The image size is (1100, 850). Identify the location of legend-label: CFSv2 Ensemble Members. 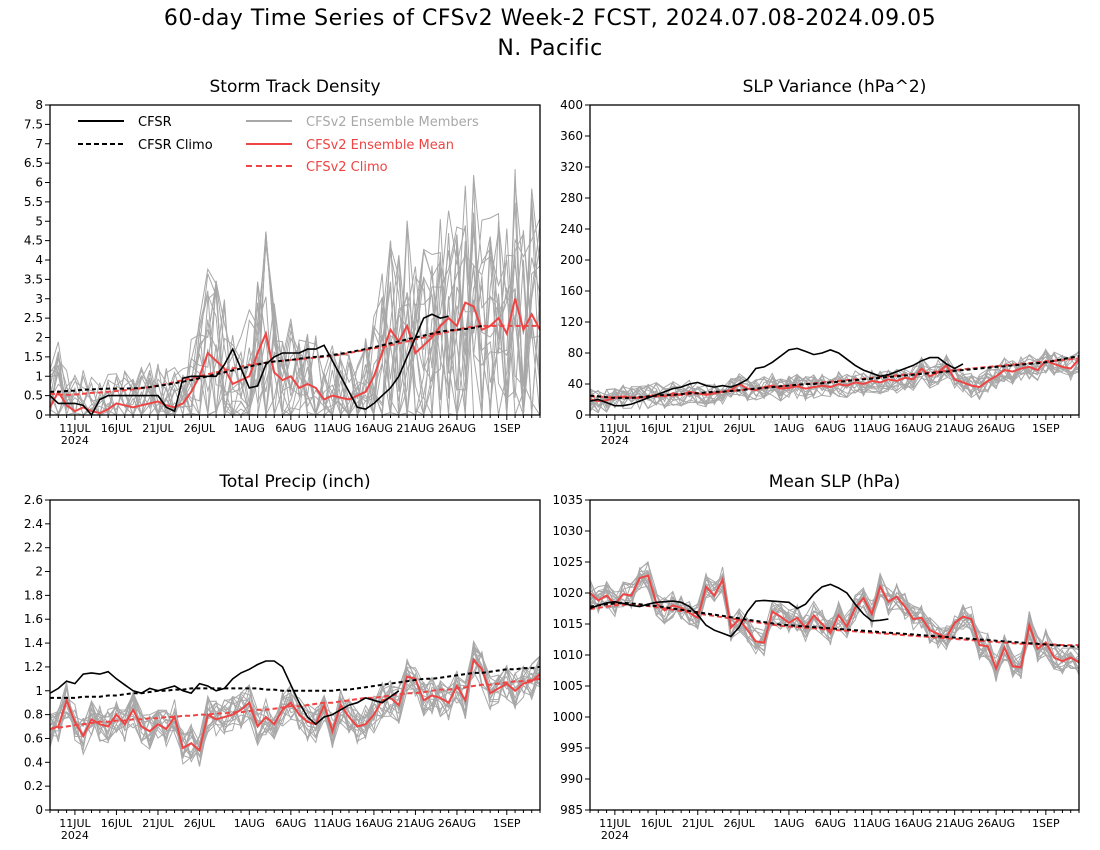
(392, 122).